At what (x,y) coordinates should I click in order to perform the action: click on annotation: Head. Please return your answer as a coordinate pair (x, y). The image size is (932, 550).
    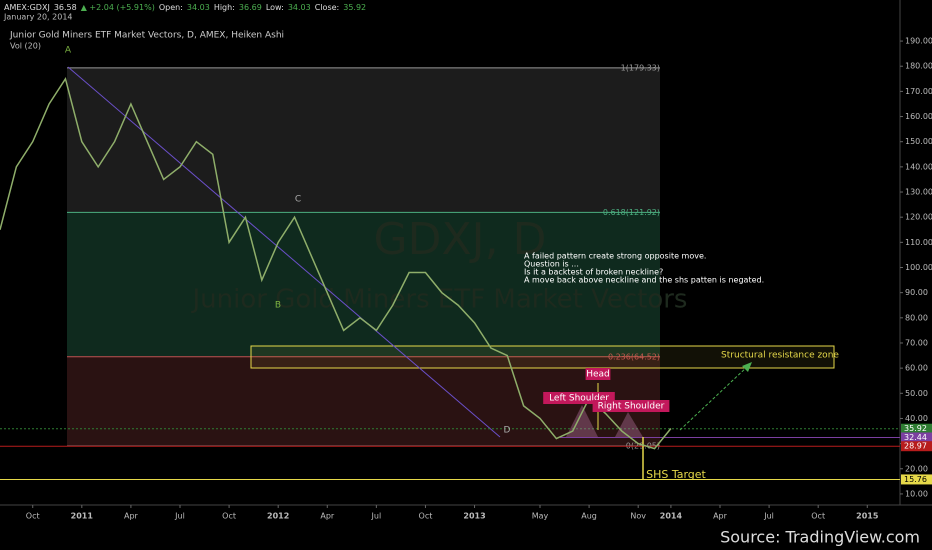
    Looking at the image, I should click on (598, 375).